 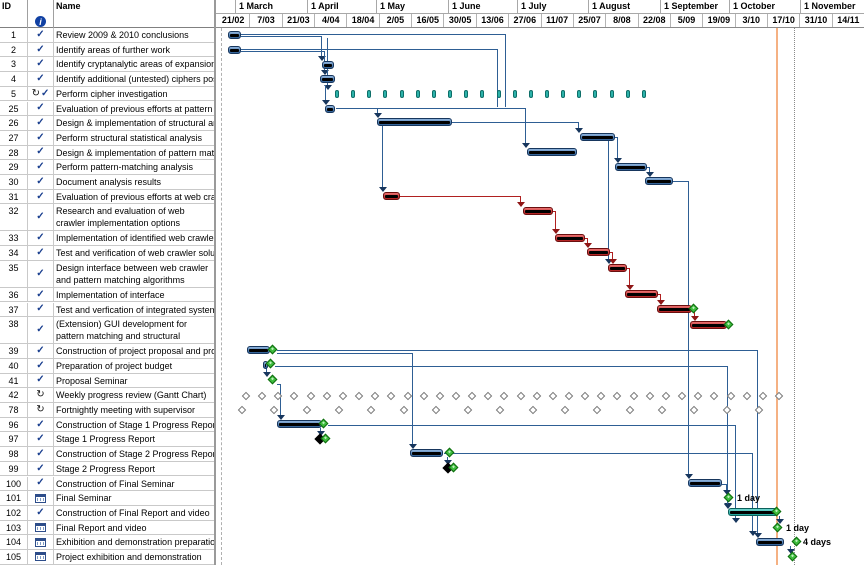 What do you see at coordinates (126, 410) in the screenshot?
I see `task-name-cell: Fortnightly meeting with supervisor` at bounding box center [126, 410].